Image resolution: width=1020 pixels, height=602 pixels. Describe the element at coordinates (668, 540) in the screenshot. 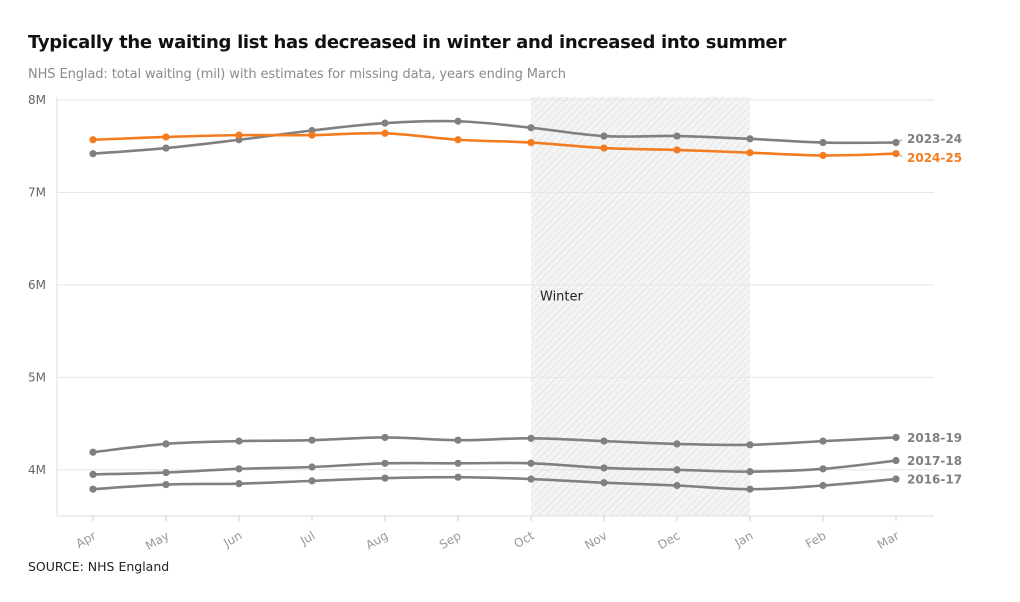

I see `x-tick-label: Dec` at that location.